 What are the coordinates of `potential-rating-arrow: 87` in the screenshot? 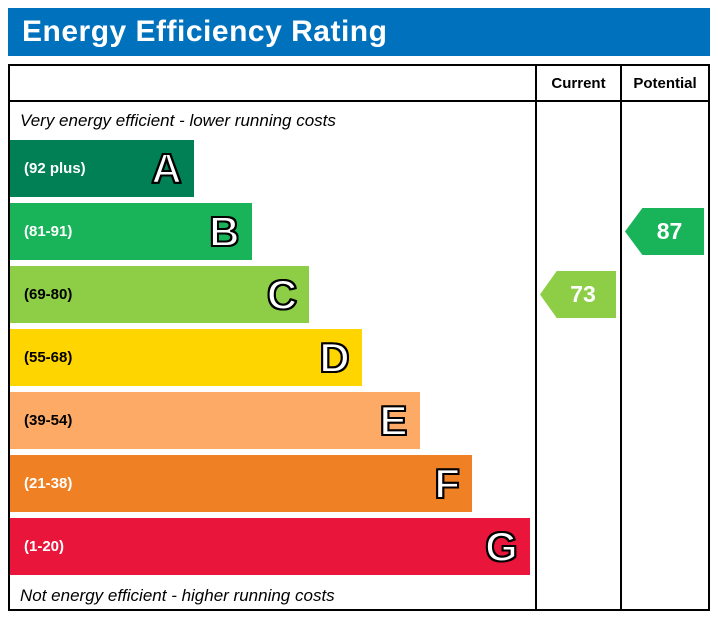 It's located at (664, 231).